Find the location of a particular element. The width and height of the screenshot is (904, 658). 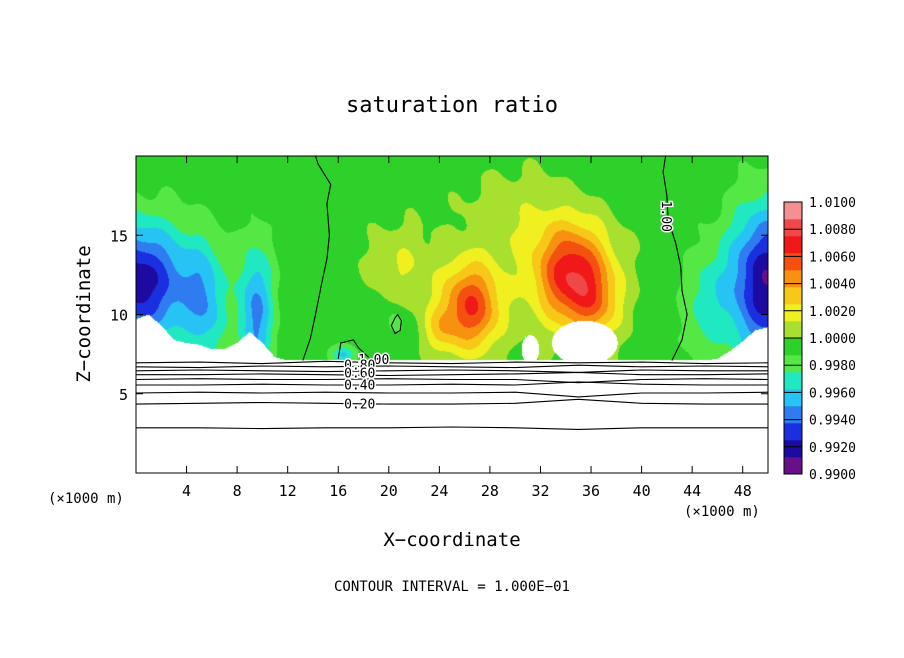

colorbar-tick-label: 0.9940 is located at coordinates (832, 421).